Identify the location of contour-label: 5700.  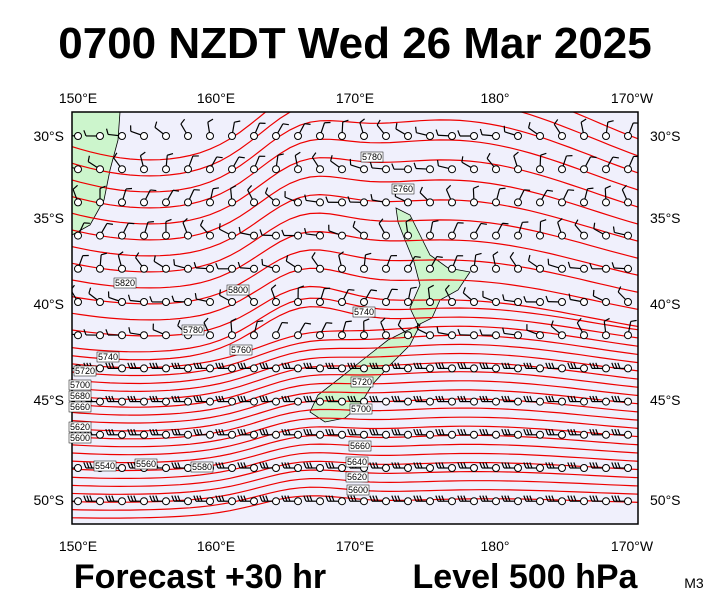
(361, 409).